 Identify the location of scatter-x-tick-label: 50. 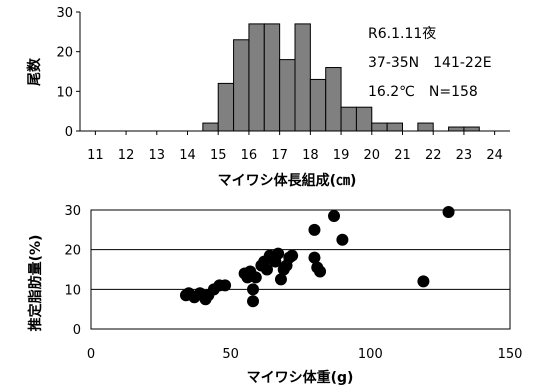
(230, 354).